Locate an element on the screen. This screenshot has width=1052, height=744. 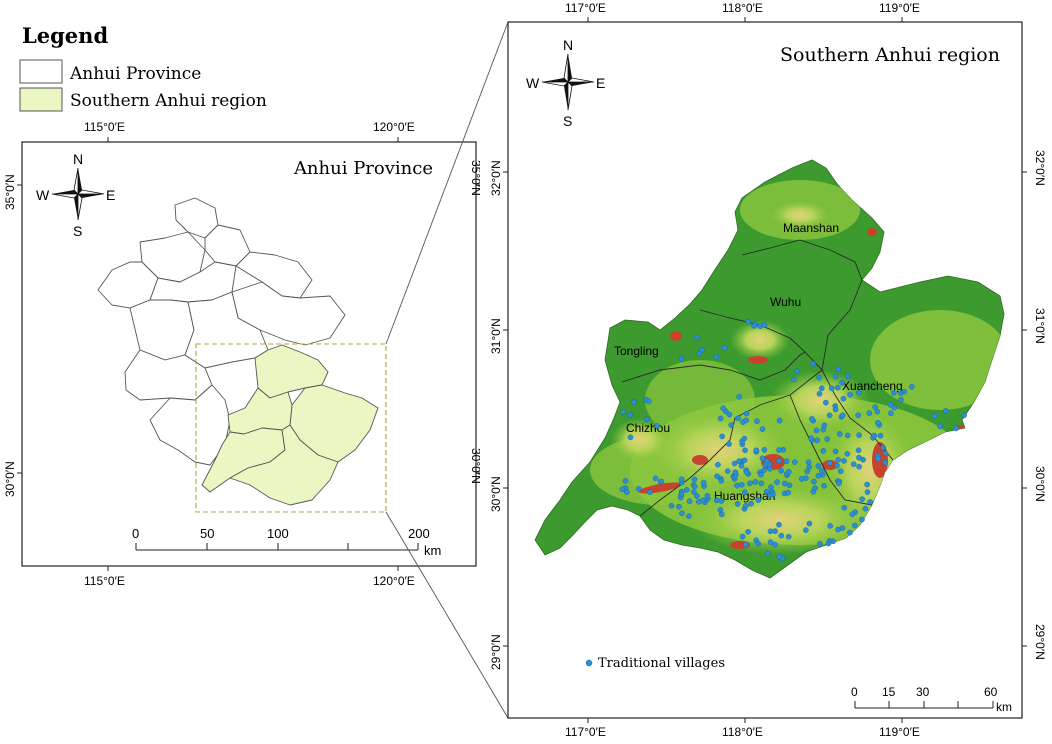
left-compass-e: E is located at coordinates (110, 195).